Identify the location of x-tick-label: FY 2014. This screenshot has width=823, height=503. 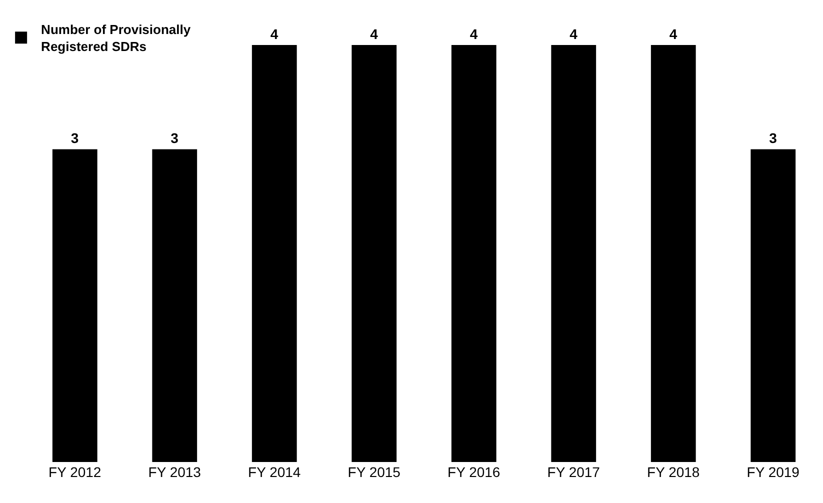
(274, 472).